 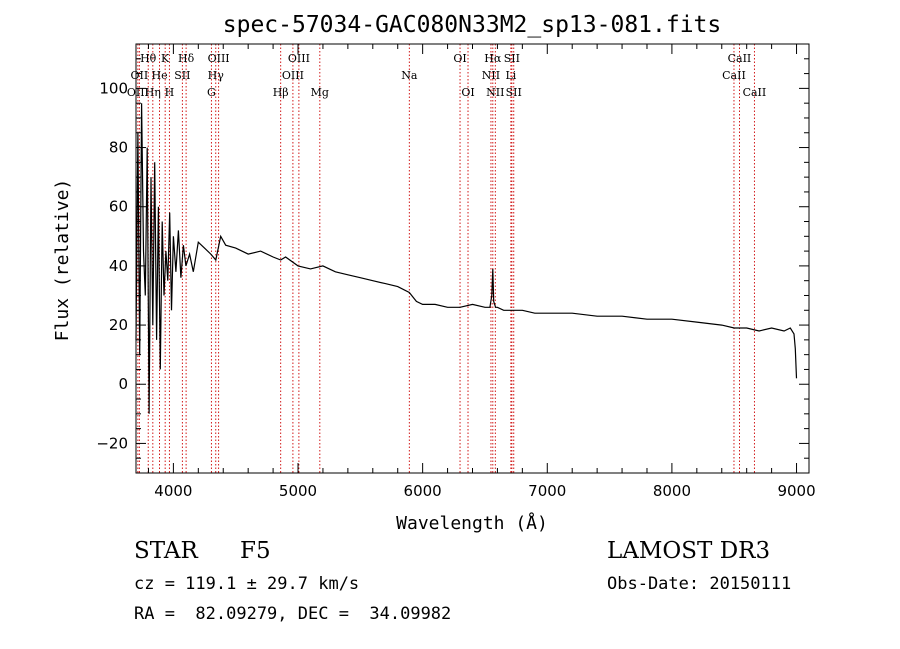 What do you see at coordinates (699, 584) in the screenshot?
I see `obs-date-text: Obs-Date: 20150111` at bounding box center [699, 584].